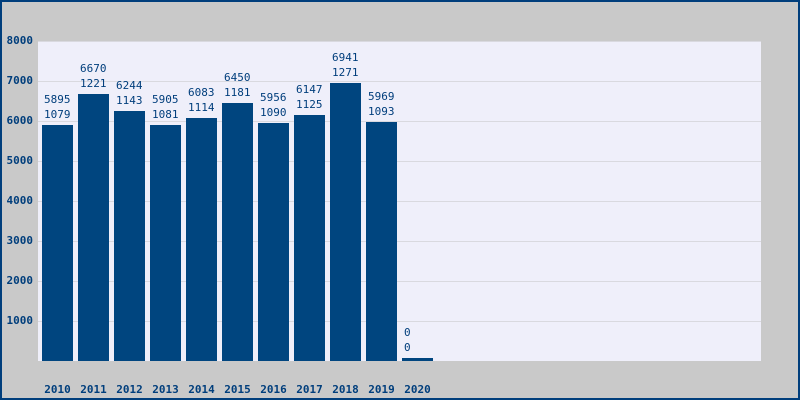  I want to click on x-axis-label-2020: 2020, so click(417, 389).